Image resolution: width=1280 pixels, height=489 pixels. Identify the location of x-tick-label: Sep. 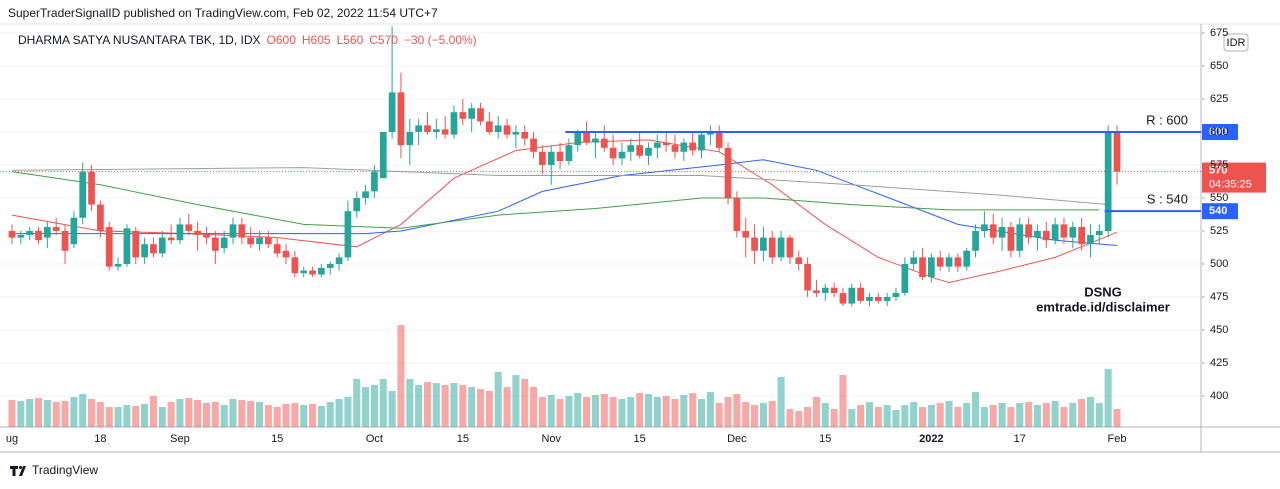
(180, 439).